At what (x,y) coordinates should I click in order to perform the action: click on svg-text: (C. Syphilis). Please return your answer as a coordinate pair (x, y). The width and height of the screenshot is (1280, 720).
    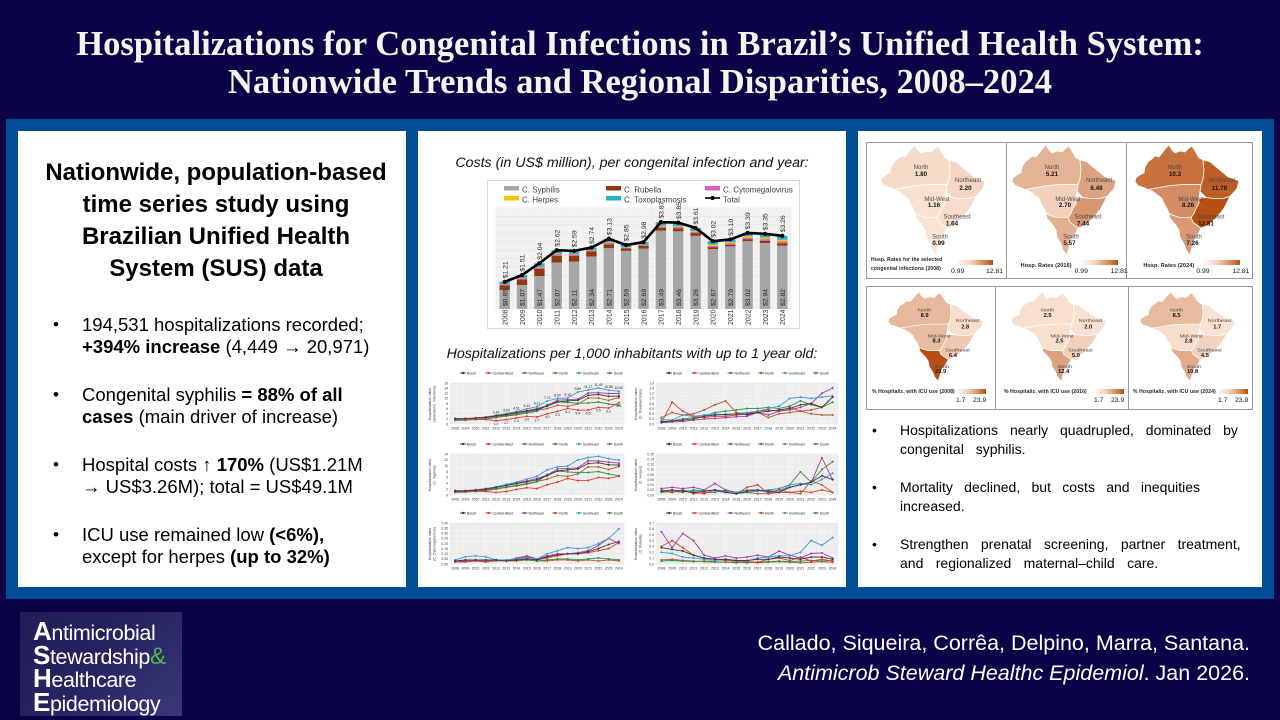
    Looking at the image, I should click on (435, 474).